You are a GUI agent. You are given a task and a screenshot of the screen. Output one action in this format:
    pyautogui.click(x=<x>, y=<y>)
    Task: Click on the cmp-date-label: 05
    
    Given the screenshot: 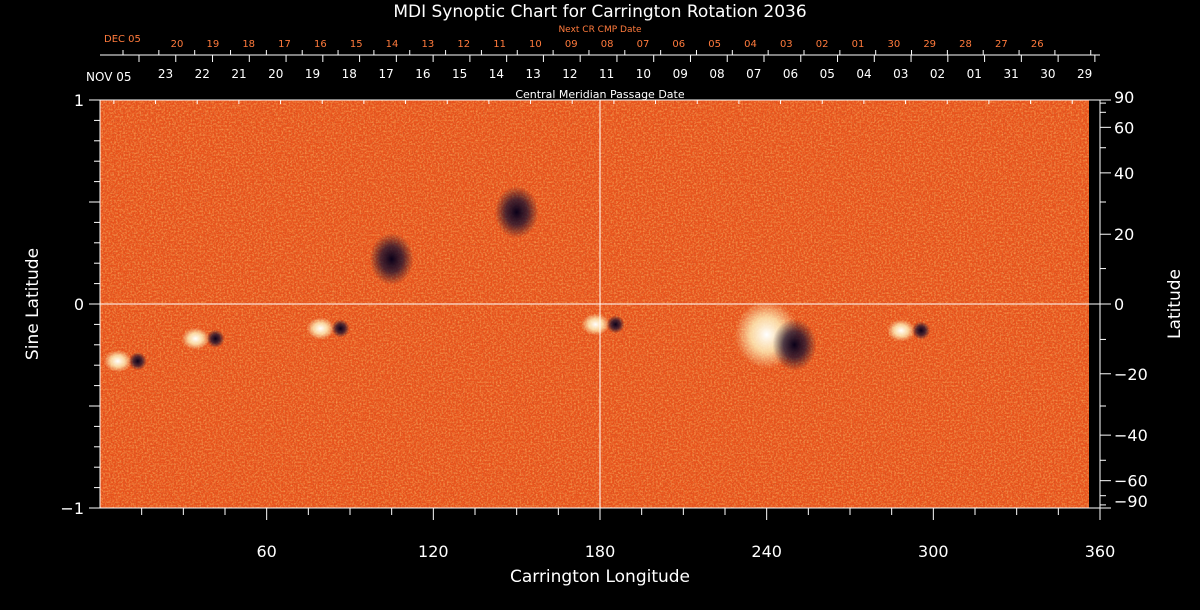 What is the action you would take?
    pyautogui.click(x=827, y=74)
    